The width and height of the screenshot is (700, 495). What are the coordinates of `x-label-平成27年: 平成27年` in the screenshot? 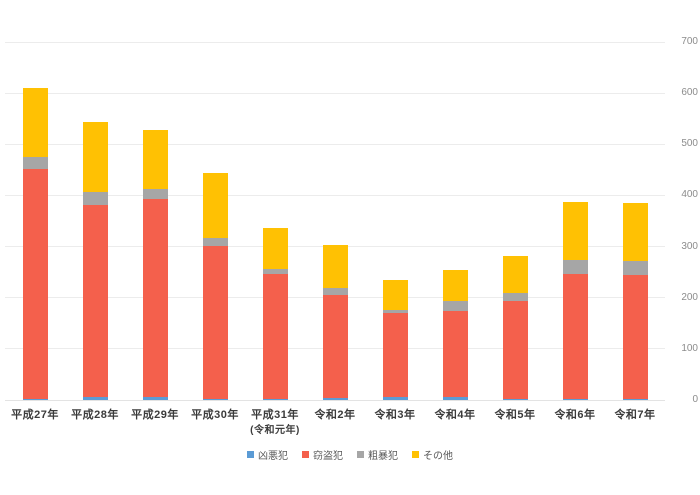 It's located at (35, 415).